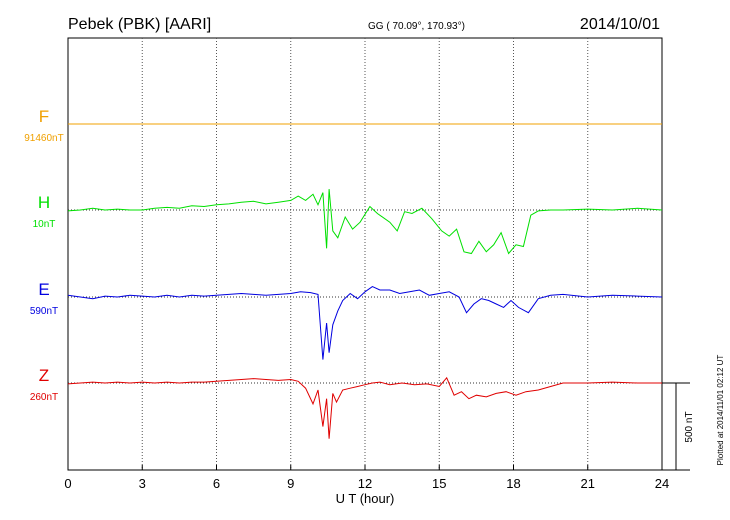 The image size is (730, 520). I want to click on x-tick-label: 15, so click(439, 483).